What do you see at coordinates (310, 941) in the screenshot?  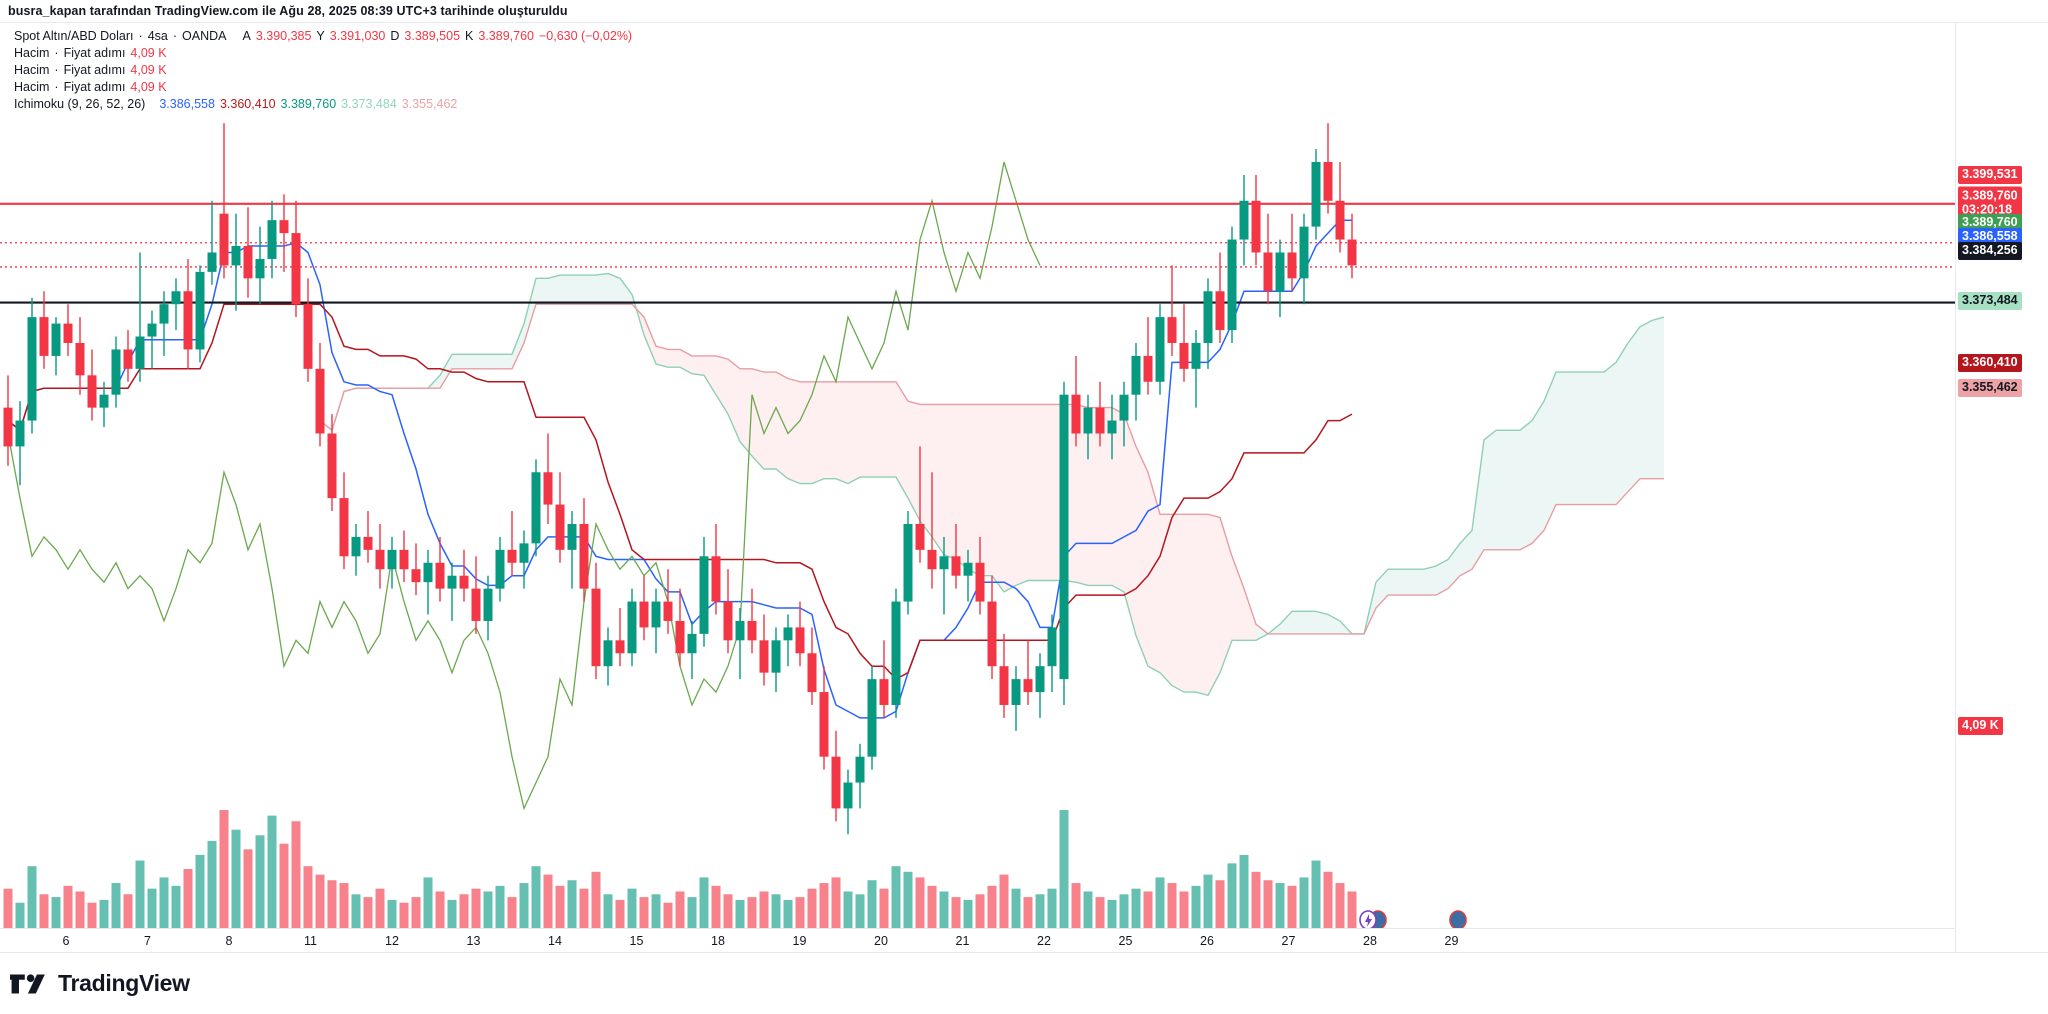 I see `time-tick: 11` at bounding box center [310, 941].